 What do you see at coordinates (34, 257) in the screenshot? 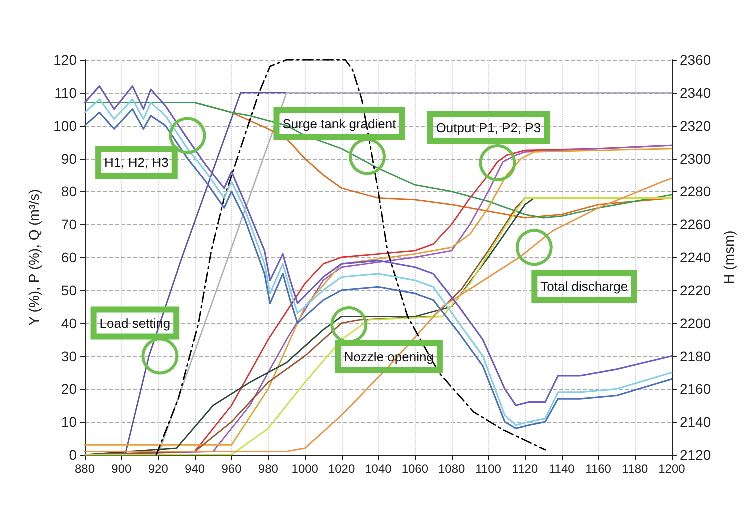
I see `y-axis-title: Y (%), P (%), Q (m³/s)` at bounding box center [34, 257].